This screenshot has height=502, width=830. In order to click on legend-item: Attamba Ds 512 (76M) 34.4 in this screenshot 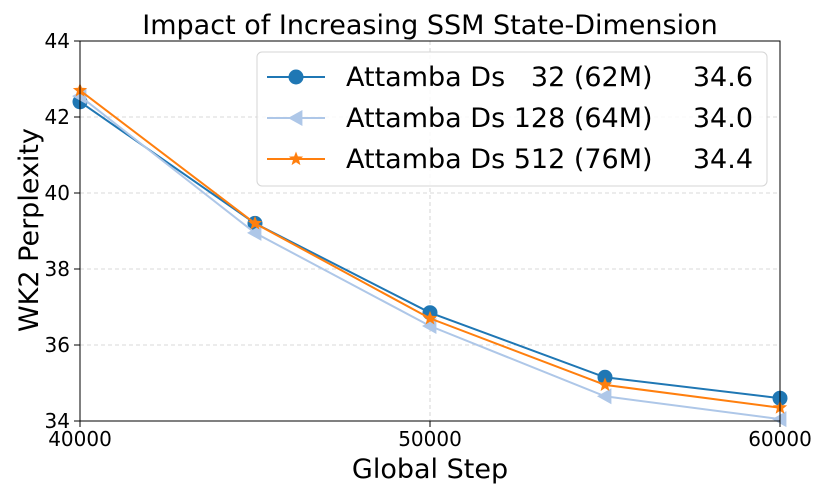, I will do `click(510, 159)`.